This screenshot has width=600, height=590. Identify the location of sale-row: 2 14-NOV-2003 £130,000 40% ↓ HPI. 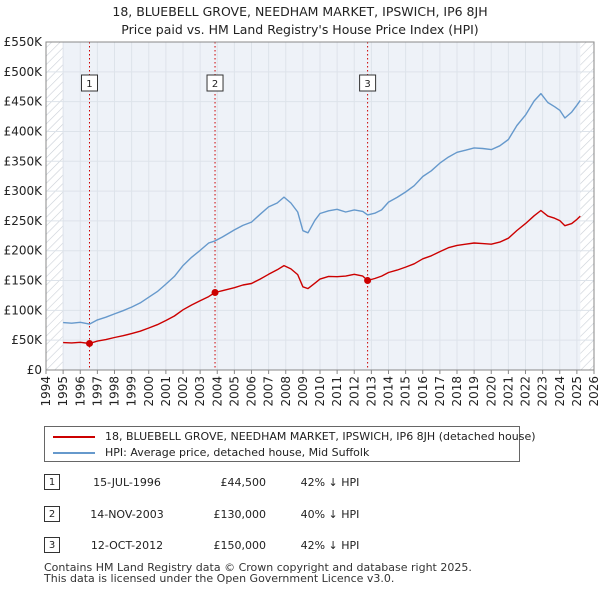
(300, 515).